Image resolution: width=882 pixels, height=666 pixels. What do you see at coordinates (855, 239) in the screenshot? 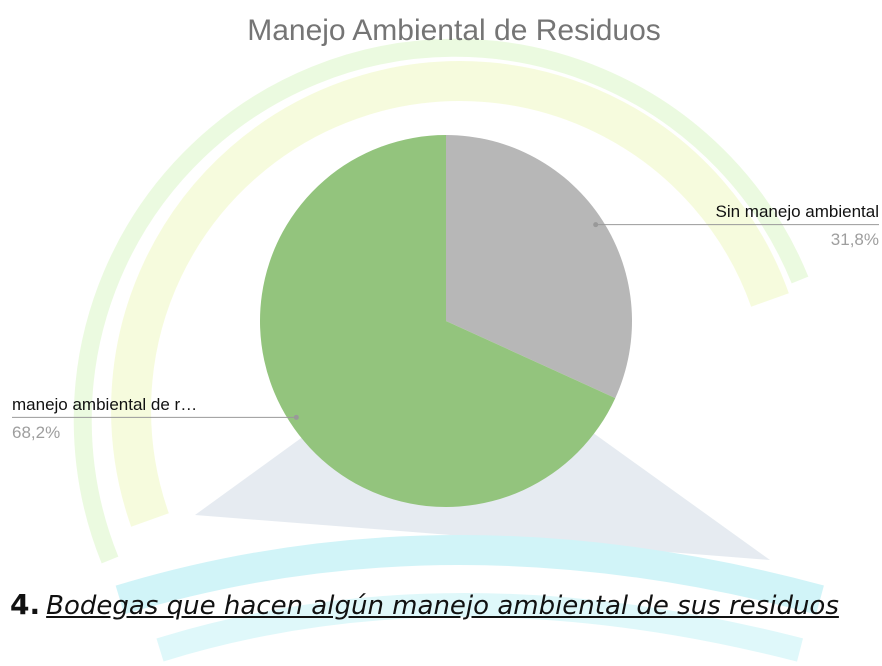
I see `slice-value-label: 31,8%` at bounding box center [855, 239].